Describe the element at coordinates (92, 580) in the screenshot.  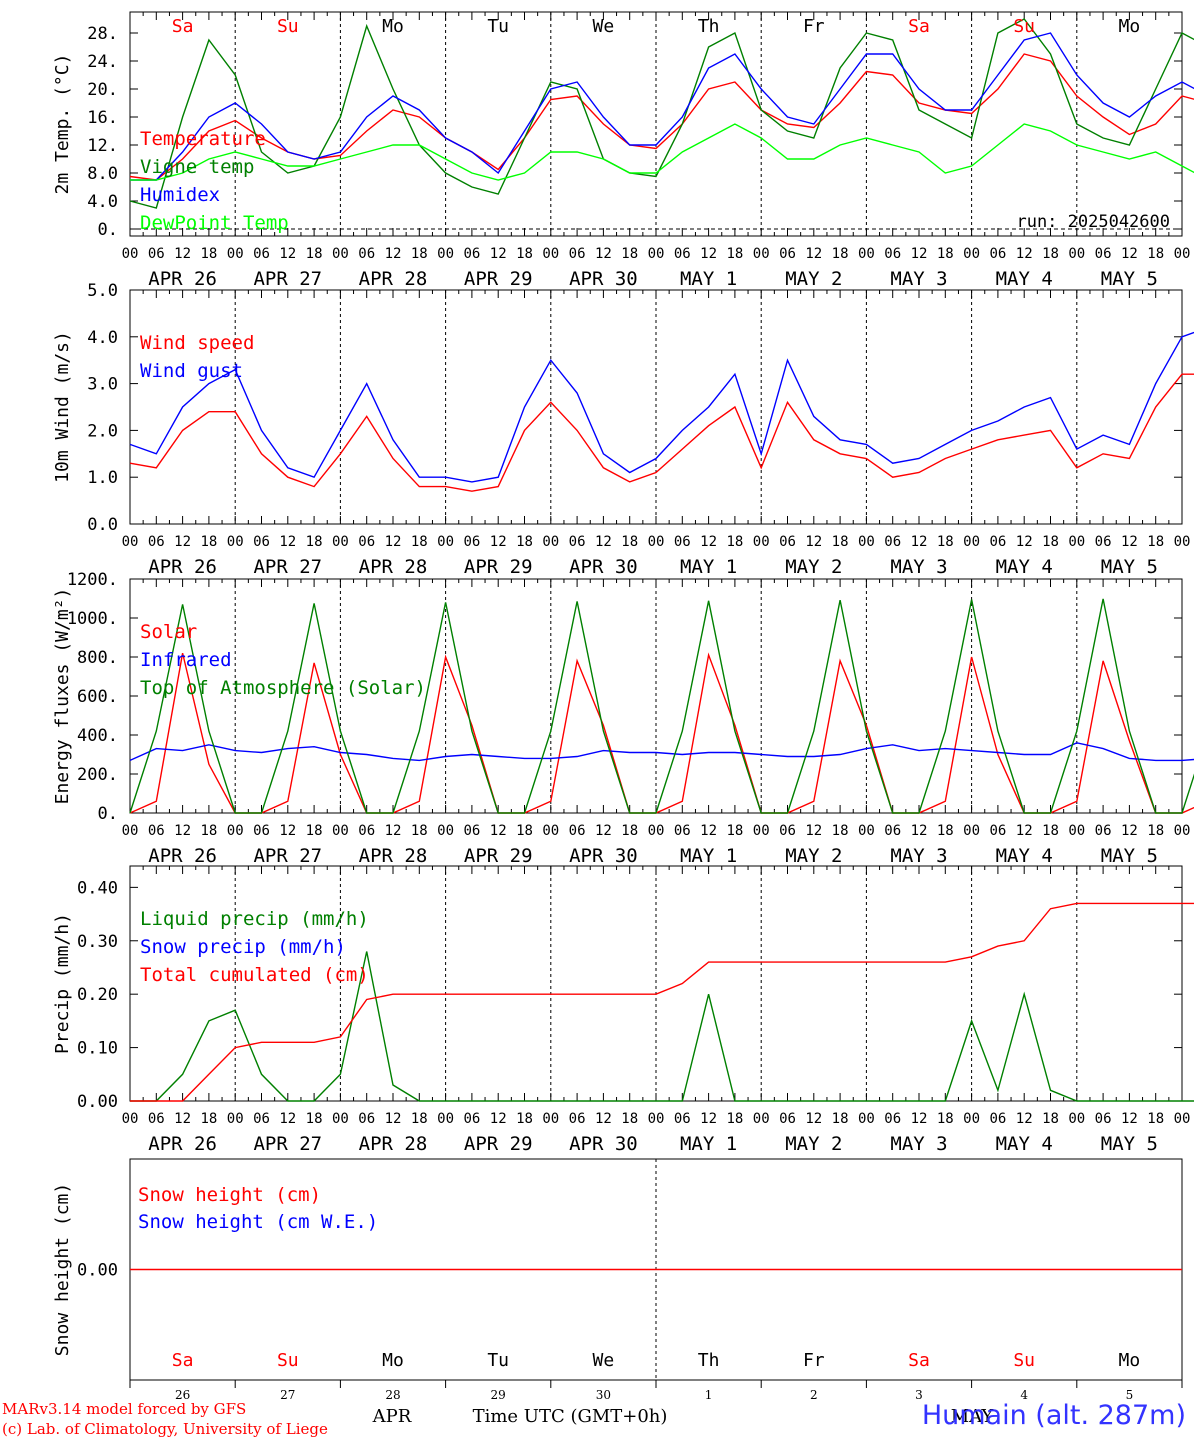
I see `y-tick-label: 1200.` at that location.